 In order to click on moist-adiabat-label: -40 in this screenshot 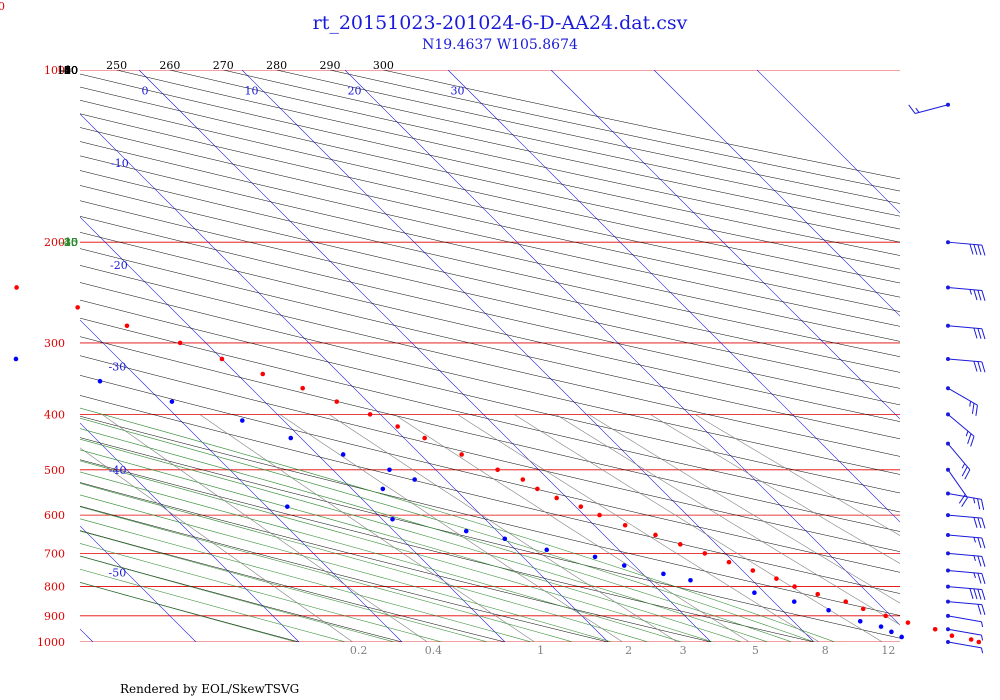, I will do `click(69, 242)`.